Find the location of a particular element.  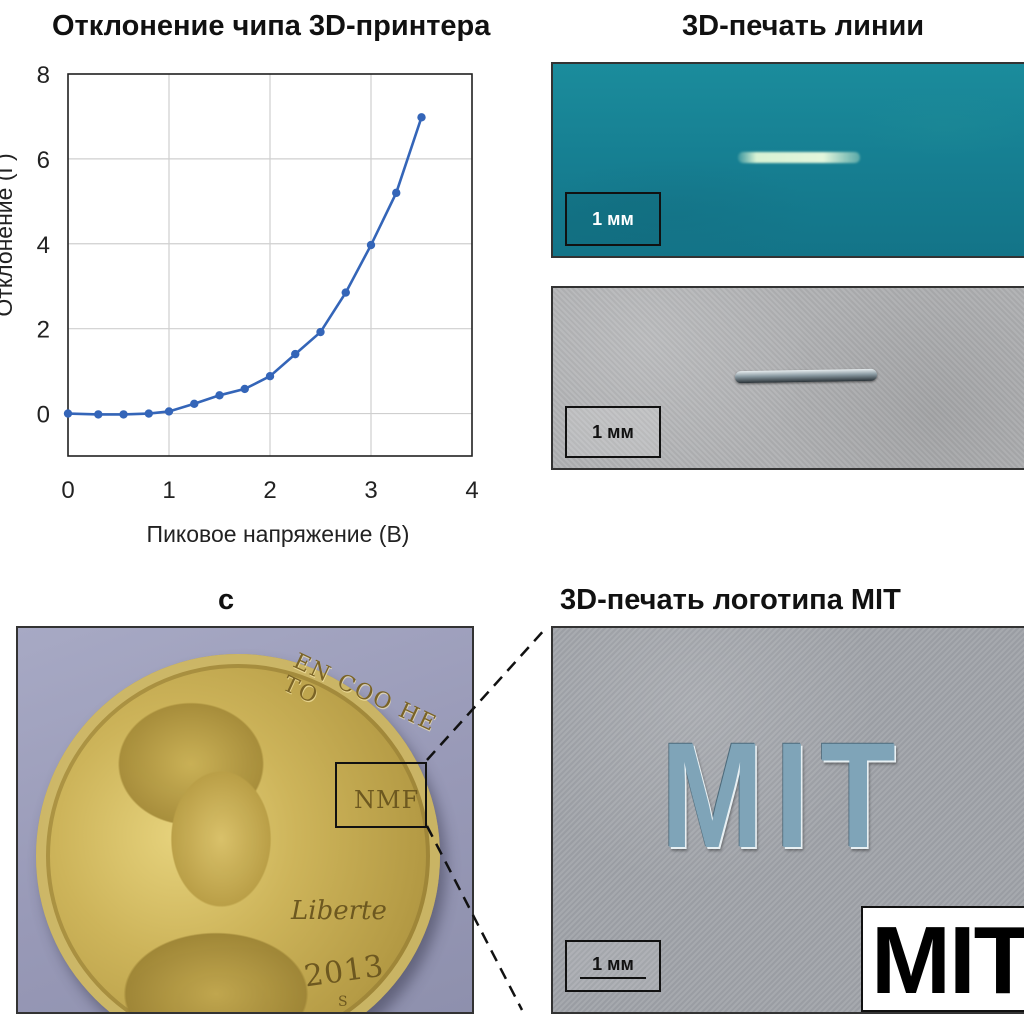

y-tick-label: 4 is located at coordinates (43, 245).